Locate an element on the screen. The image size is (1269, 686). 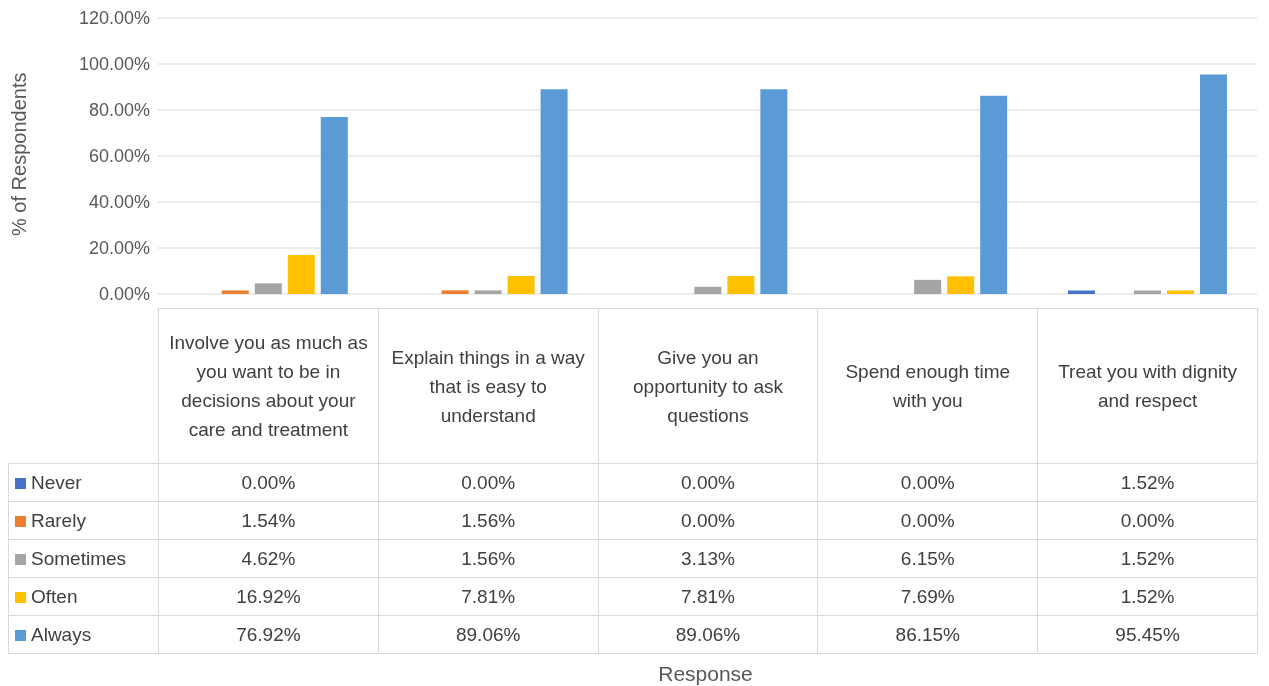
y-tick-label: 120.00% is located at coordinates (114, 18).